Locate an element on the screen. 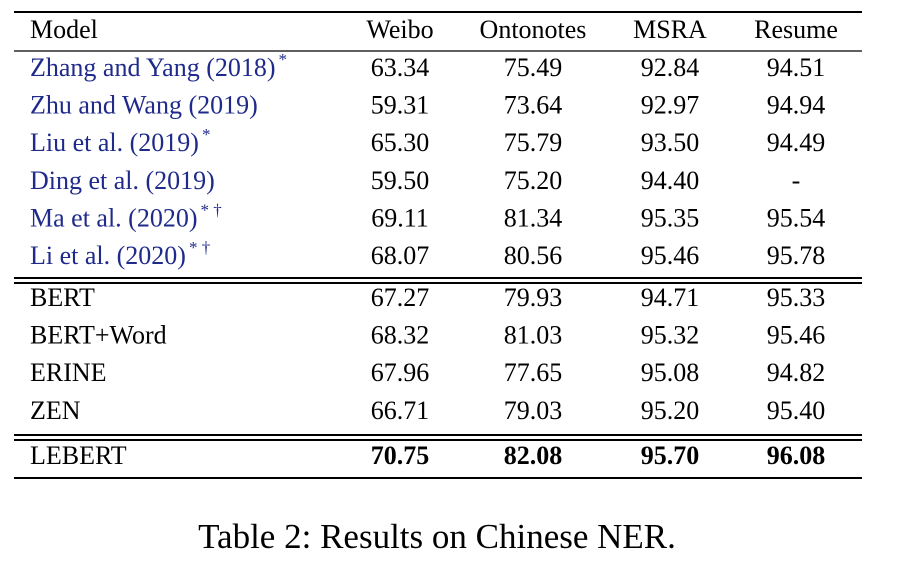 This screenshot has height=581, width=910. score-cell: 95.70 is located at coordinates (670, 455).